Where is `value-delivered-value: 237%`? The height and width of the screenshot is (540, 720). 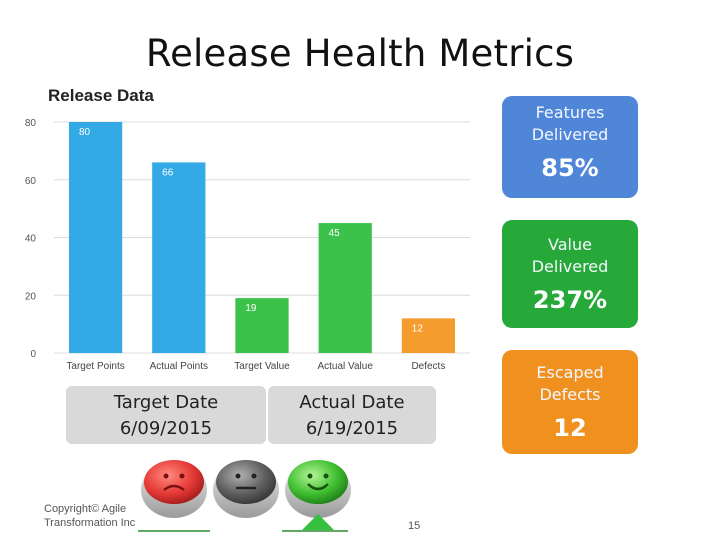
value-delivered-value: 237% is located at coordinates (570, 300).